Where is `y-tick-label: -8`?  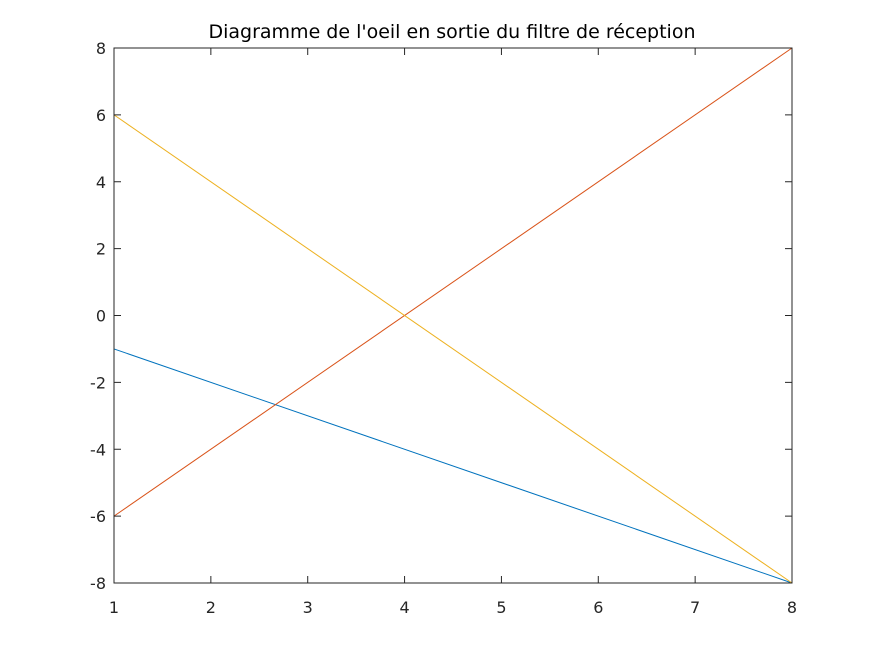
y-tick-label: -8 is located at coordinates (98, 583).